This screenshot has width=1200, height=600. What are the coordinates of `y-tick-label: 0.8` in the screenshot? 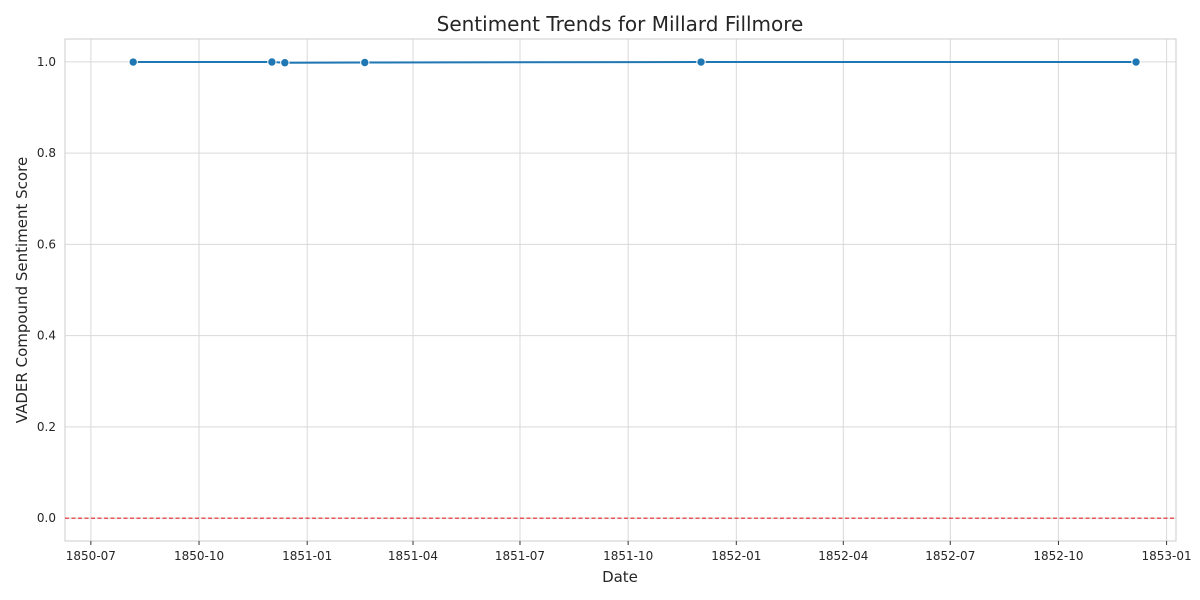 It's located at (46, 153).